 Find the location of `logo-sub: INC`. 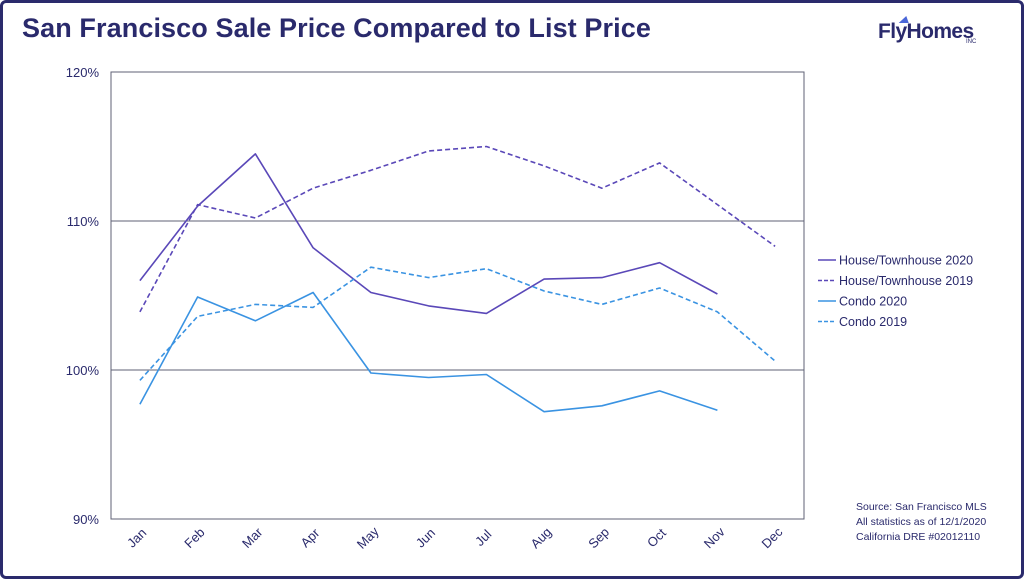

logo-sub: INC is located at coordinates (971, 42).